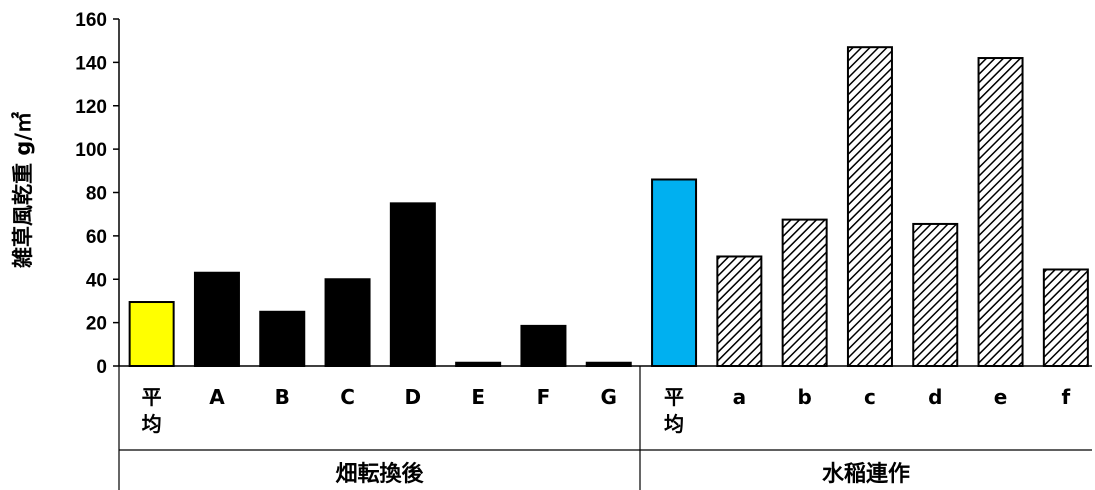 This screenshot has width=1095, height=490. I want to click on y-tick-label: 60, so click(96, 237).